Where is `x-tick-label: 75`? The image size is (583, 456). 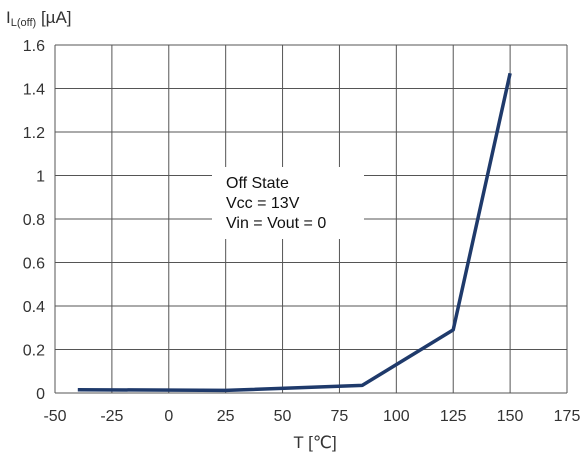 x-tick-label: 75 is located at coordinates (340, 416).